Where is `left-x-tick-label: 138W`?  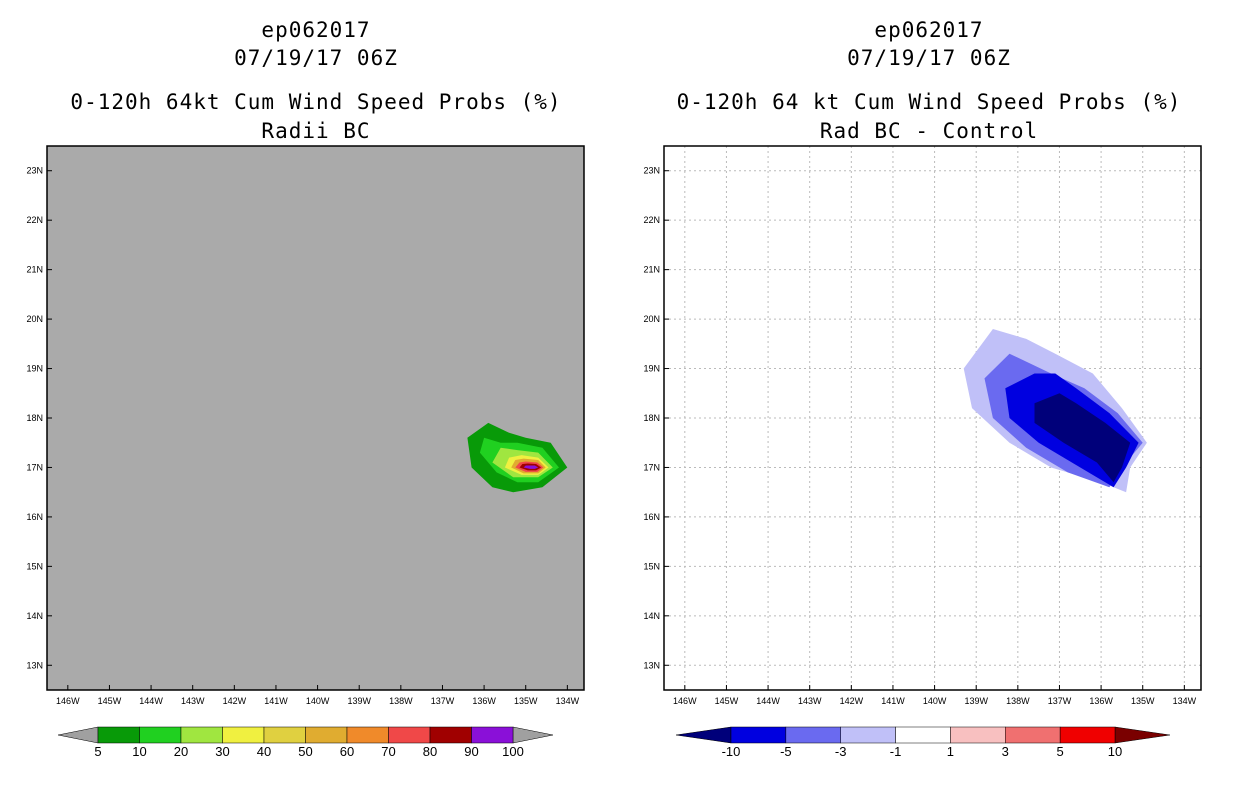 left-x-tick-label: 138W is located at coordinates (401, 701).